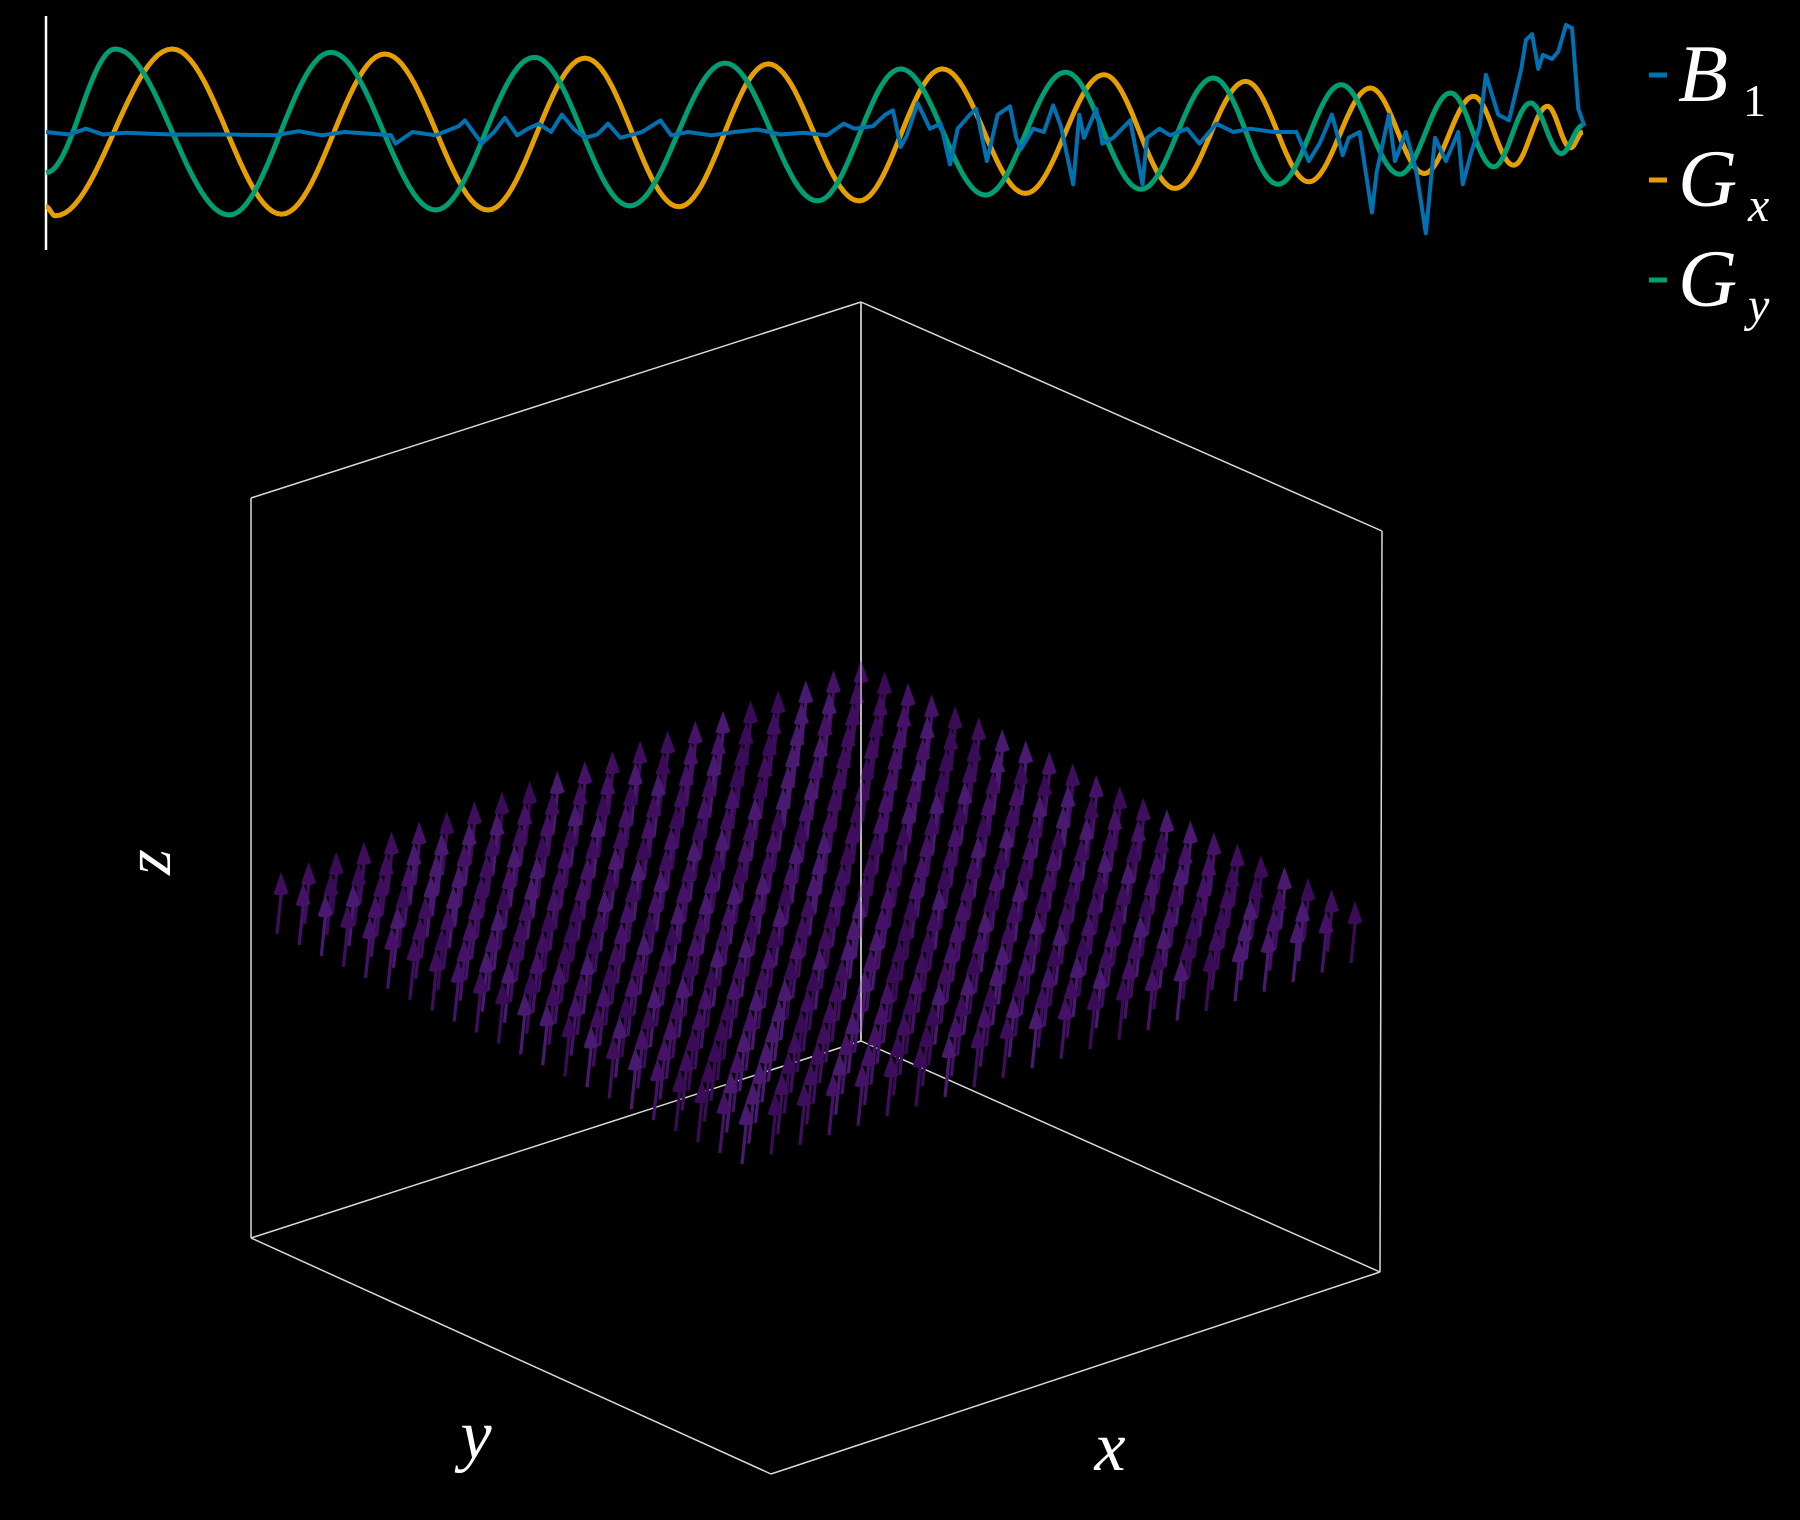  I want to click on legend-label: B, so click(1703, 73).